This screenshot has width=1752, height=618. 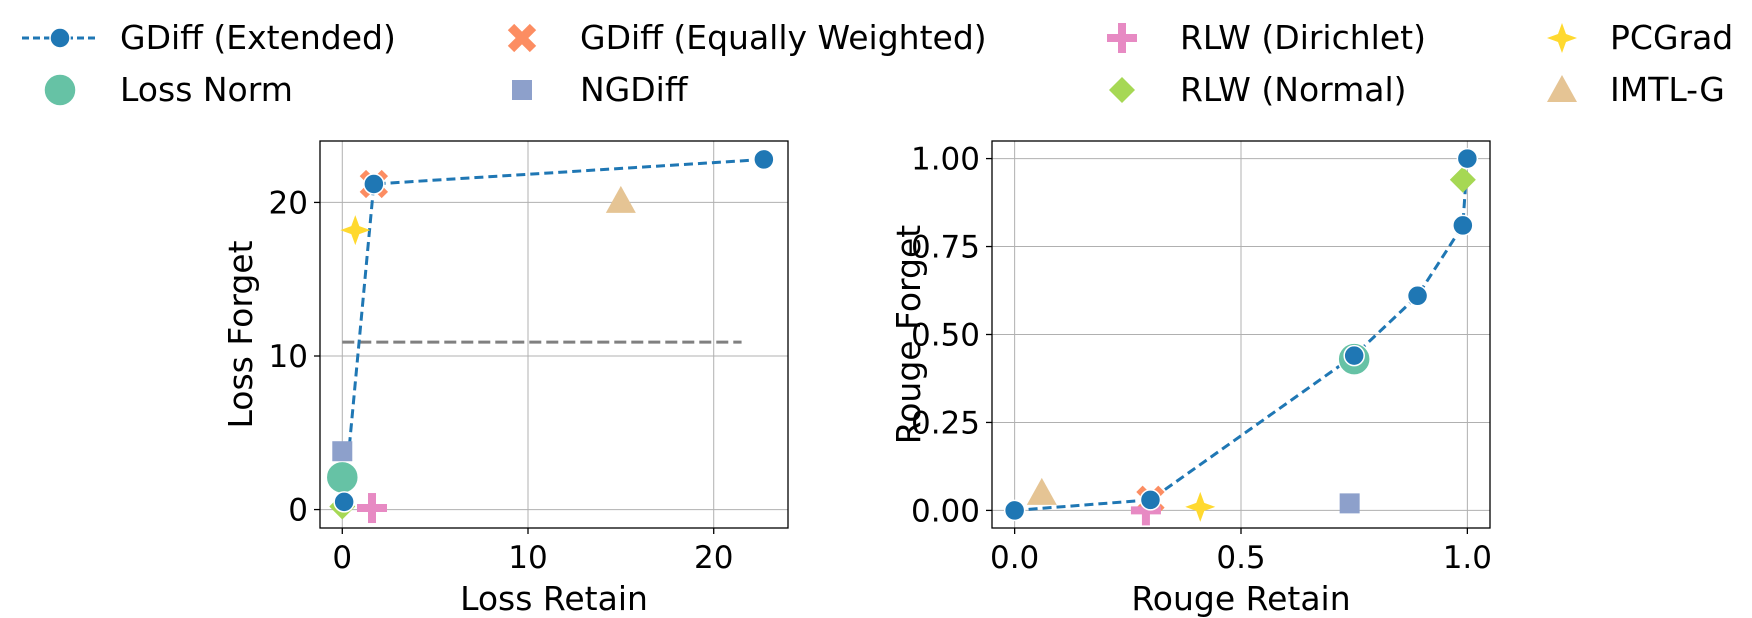 What do you see at coordinates (945, 248) in the screenshot?
I see `y-tick-label: 0.75` at bounding box center [945, 248].